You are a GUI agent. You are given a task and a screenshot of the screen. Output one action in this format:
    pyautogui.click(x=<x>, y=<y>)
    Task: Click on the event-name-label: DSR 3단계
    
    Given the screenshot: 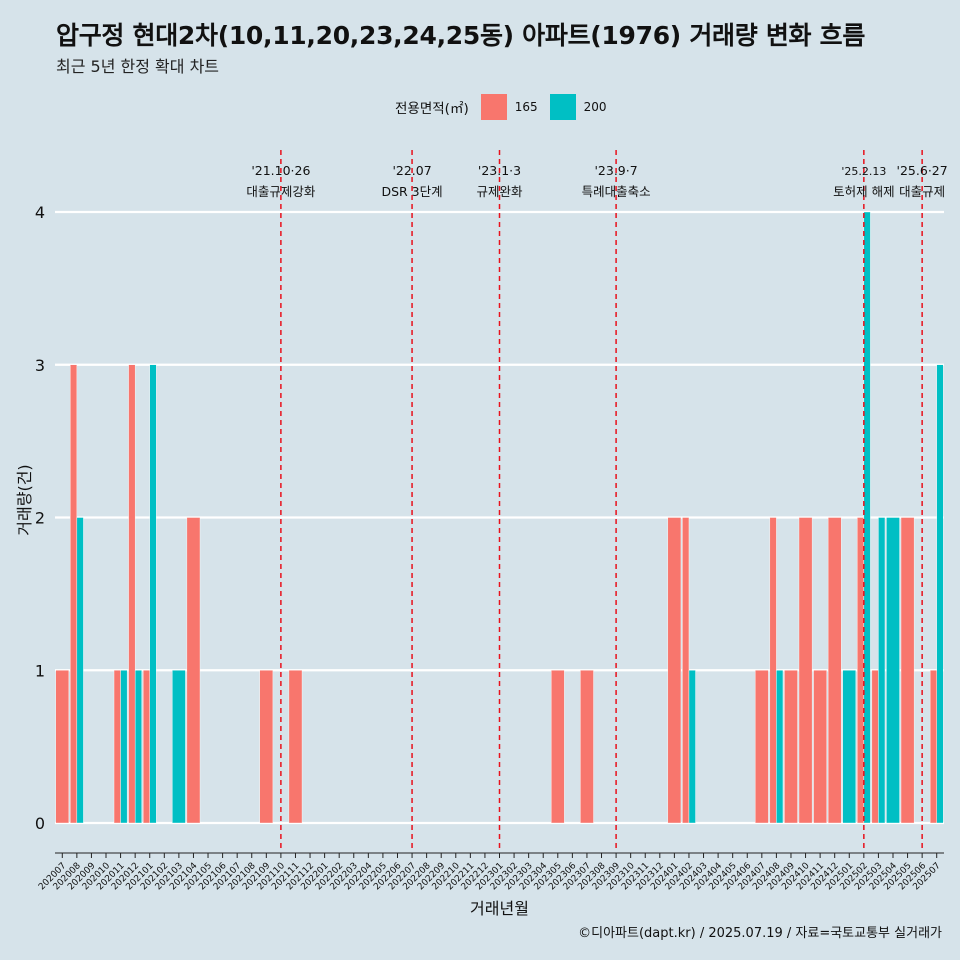 What is the action you would take?
    pyautogui.click(x=411, y=191)
    